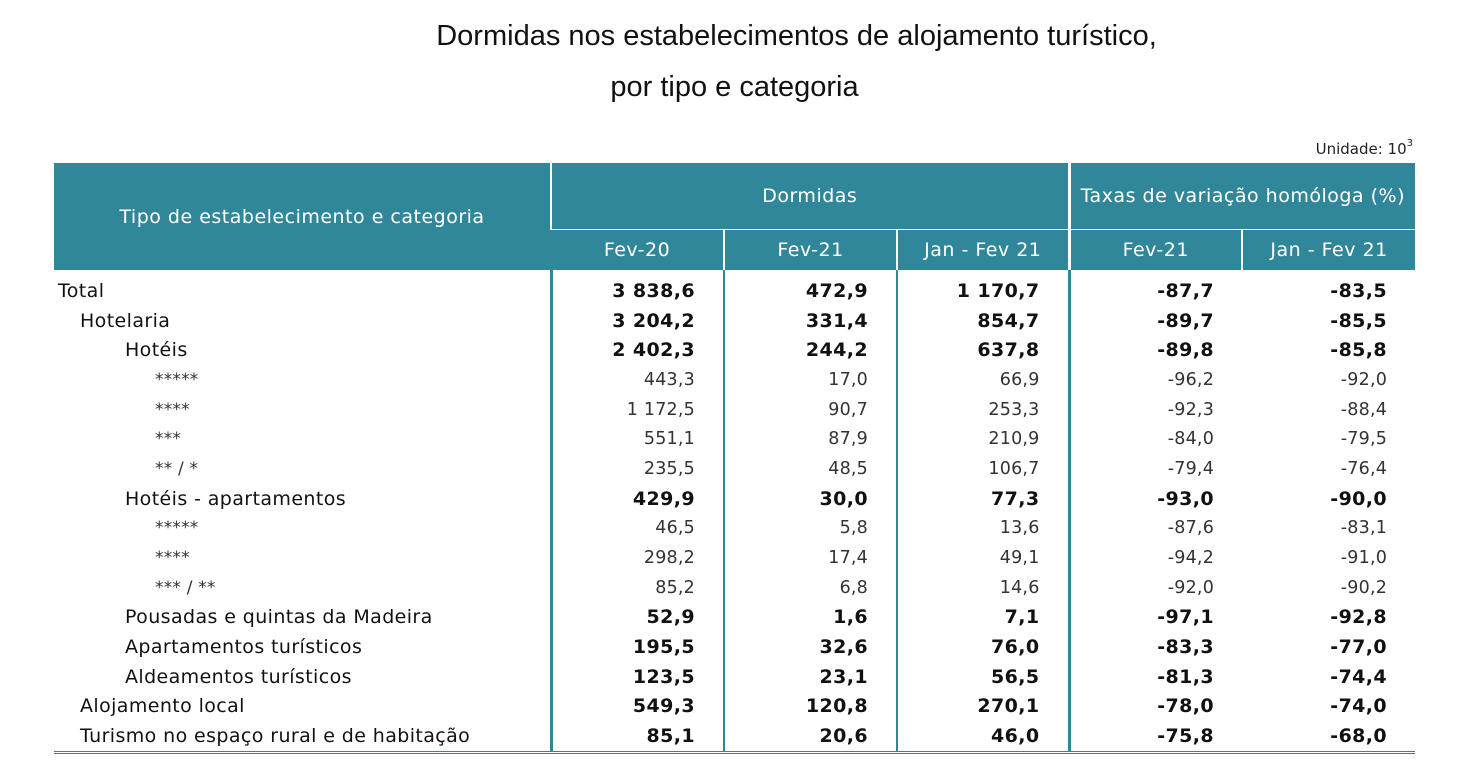 The height and width of the screenshot is (775, 1469). I want to click on unit-label-text: Unidade: 10, so click(1361, 149).